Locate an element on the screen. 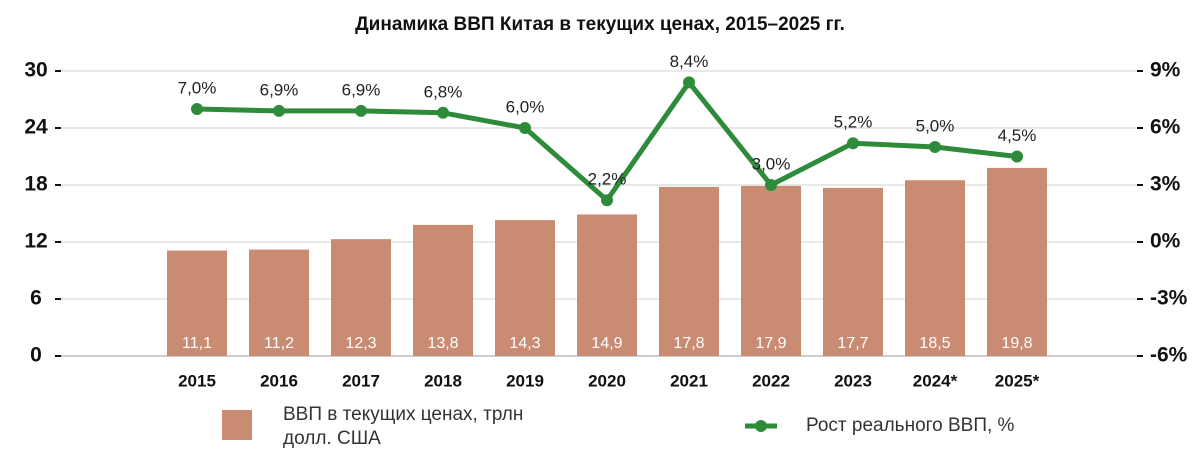 The height and width of the screenshot is (452, 1199). x-tick-label: 2015 is located at coordinates (197, 380).